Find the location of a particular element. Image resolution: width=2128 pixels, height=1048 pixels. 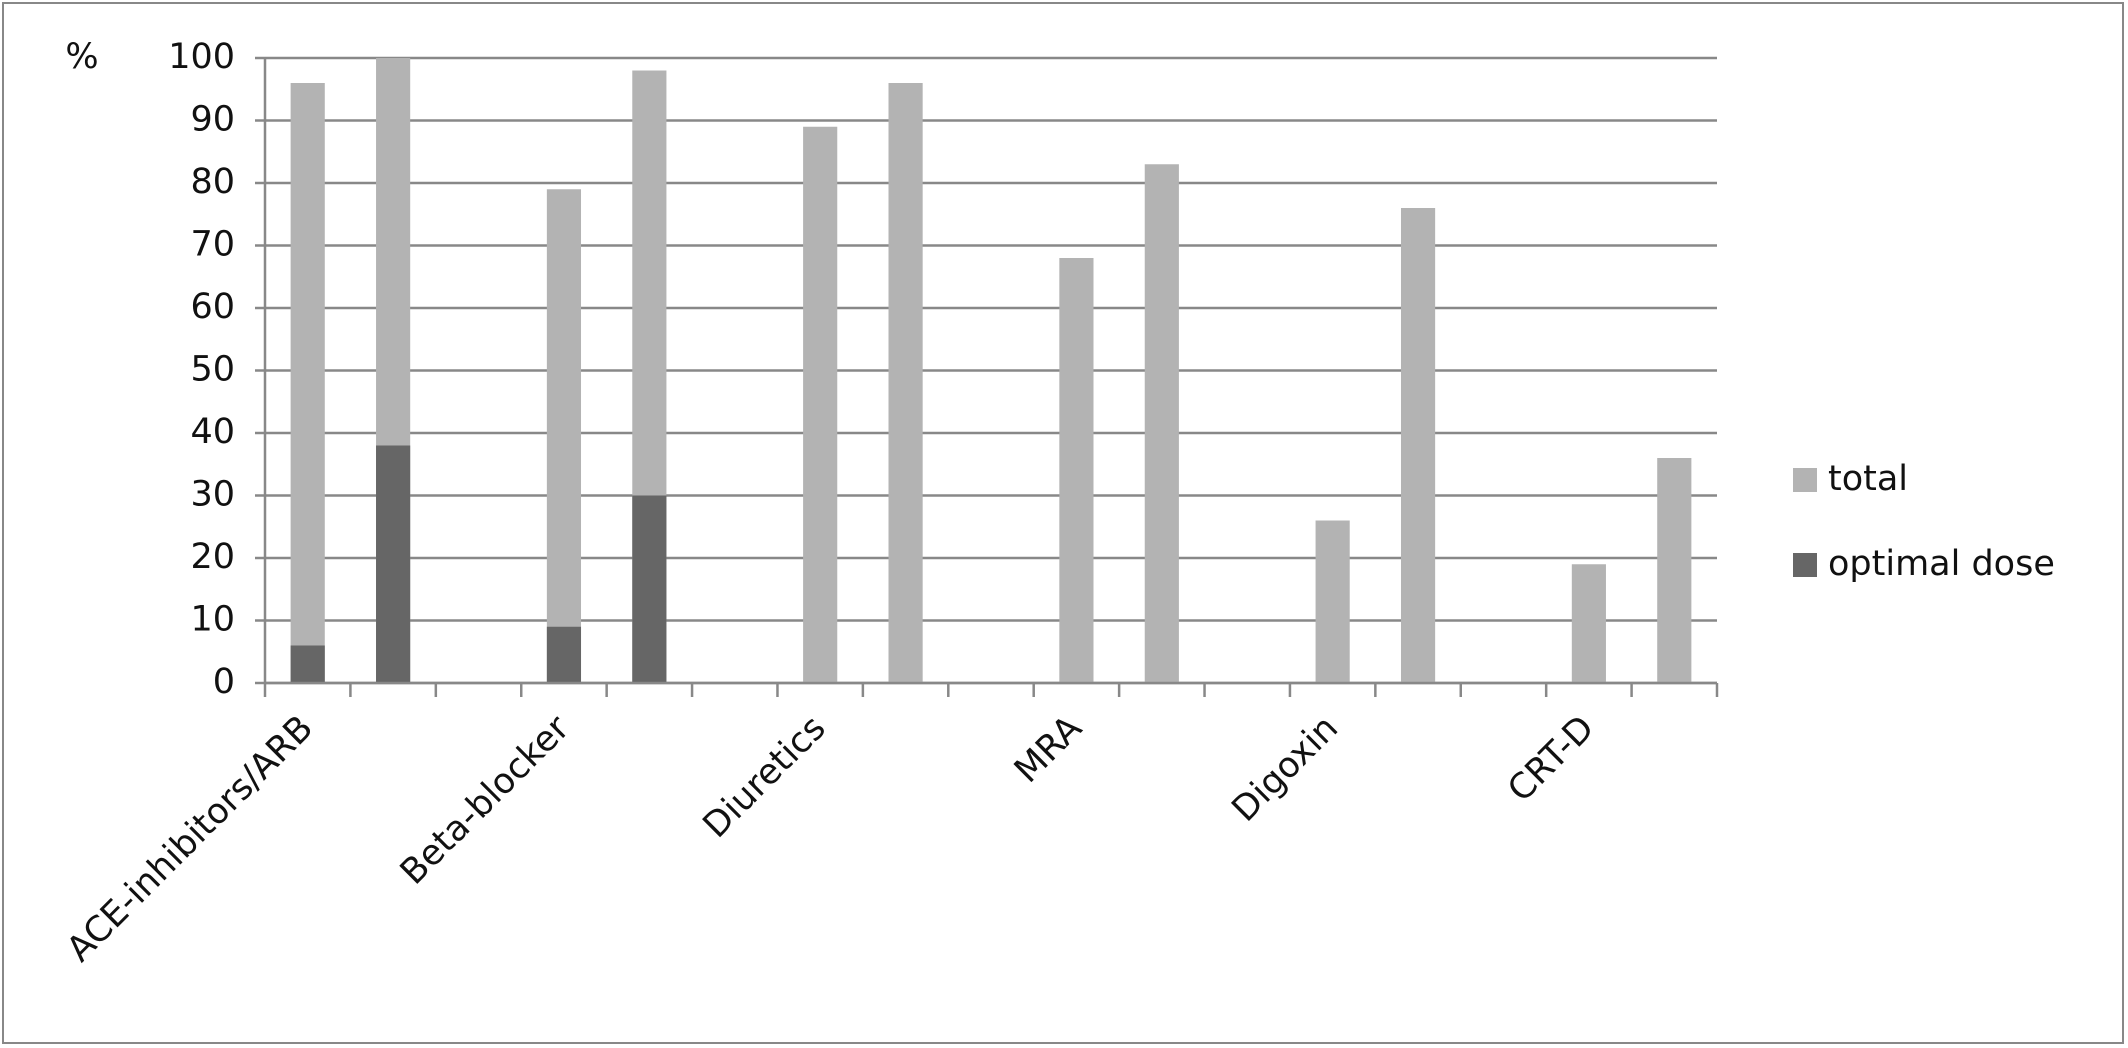

y-tick-label: 90 is located at coordinates (212, 120).